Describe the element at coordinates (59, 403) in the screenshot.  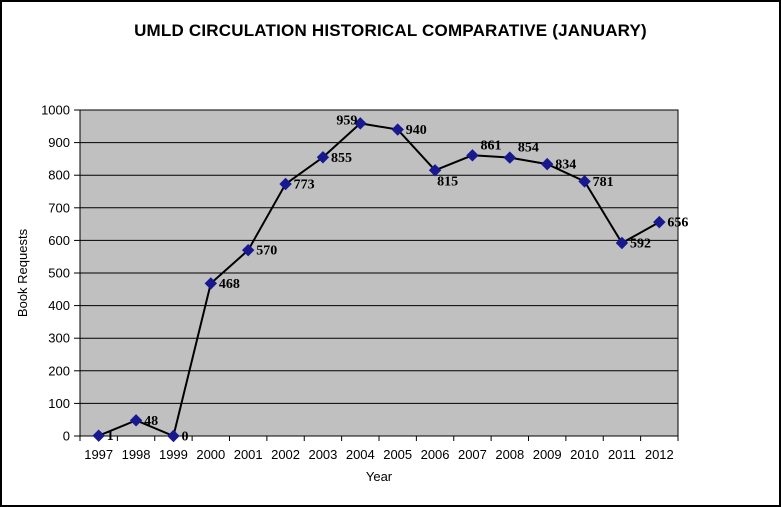
I see `y-tick-label: 100` at that location.